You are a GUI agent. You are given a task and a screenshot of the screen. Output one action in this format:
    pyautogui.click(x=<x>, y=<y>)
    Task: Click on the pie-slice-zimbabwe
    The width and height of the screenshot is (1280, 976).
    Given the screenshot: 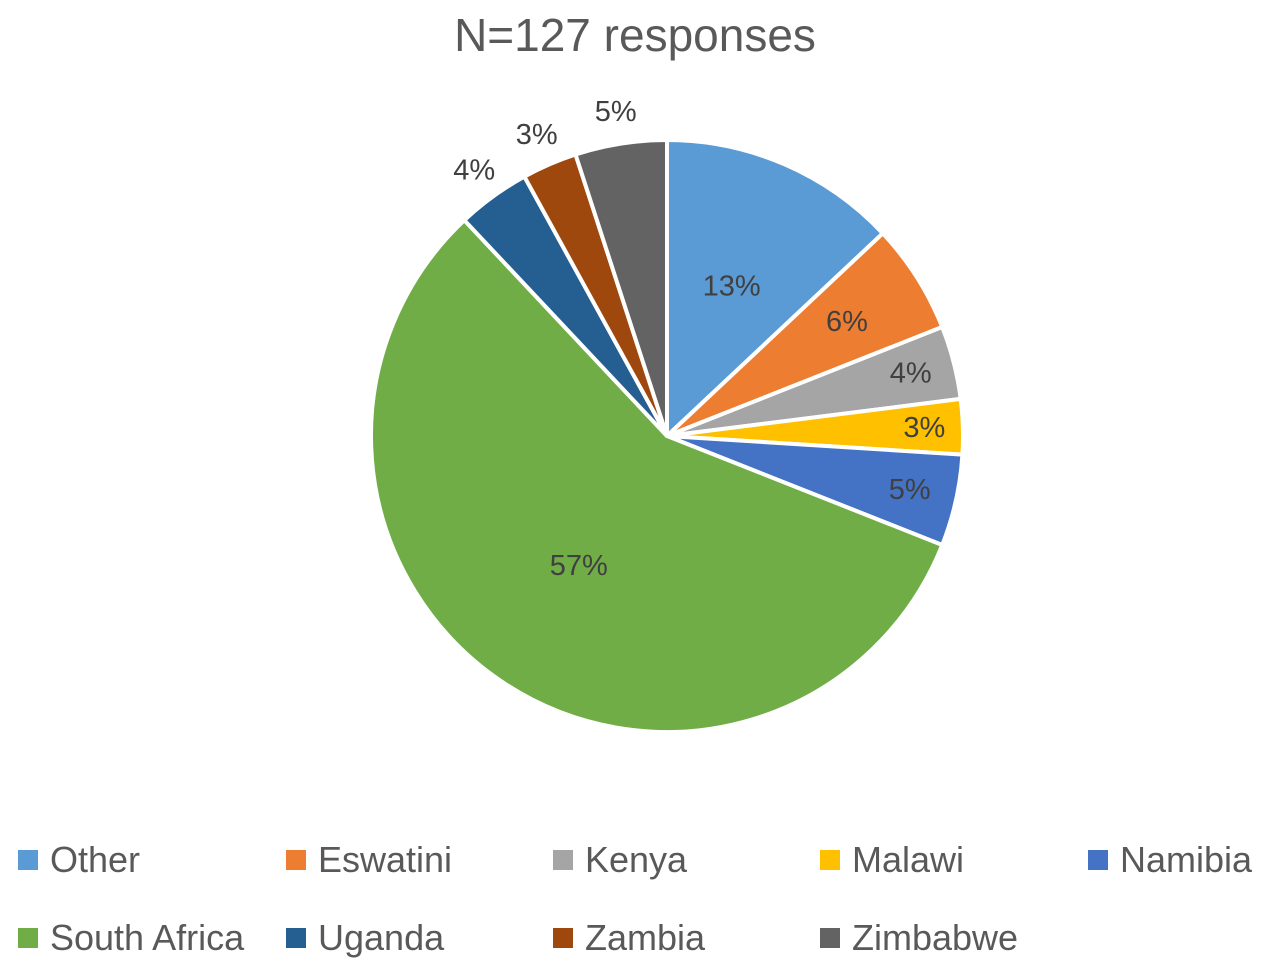 What is the action you would take?
    pyautogui.click(x=621, y=288)
    